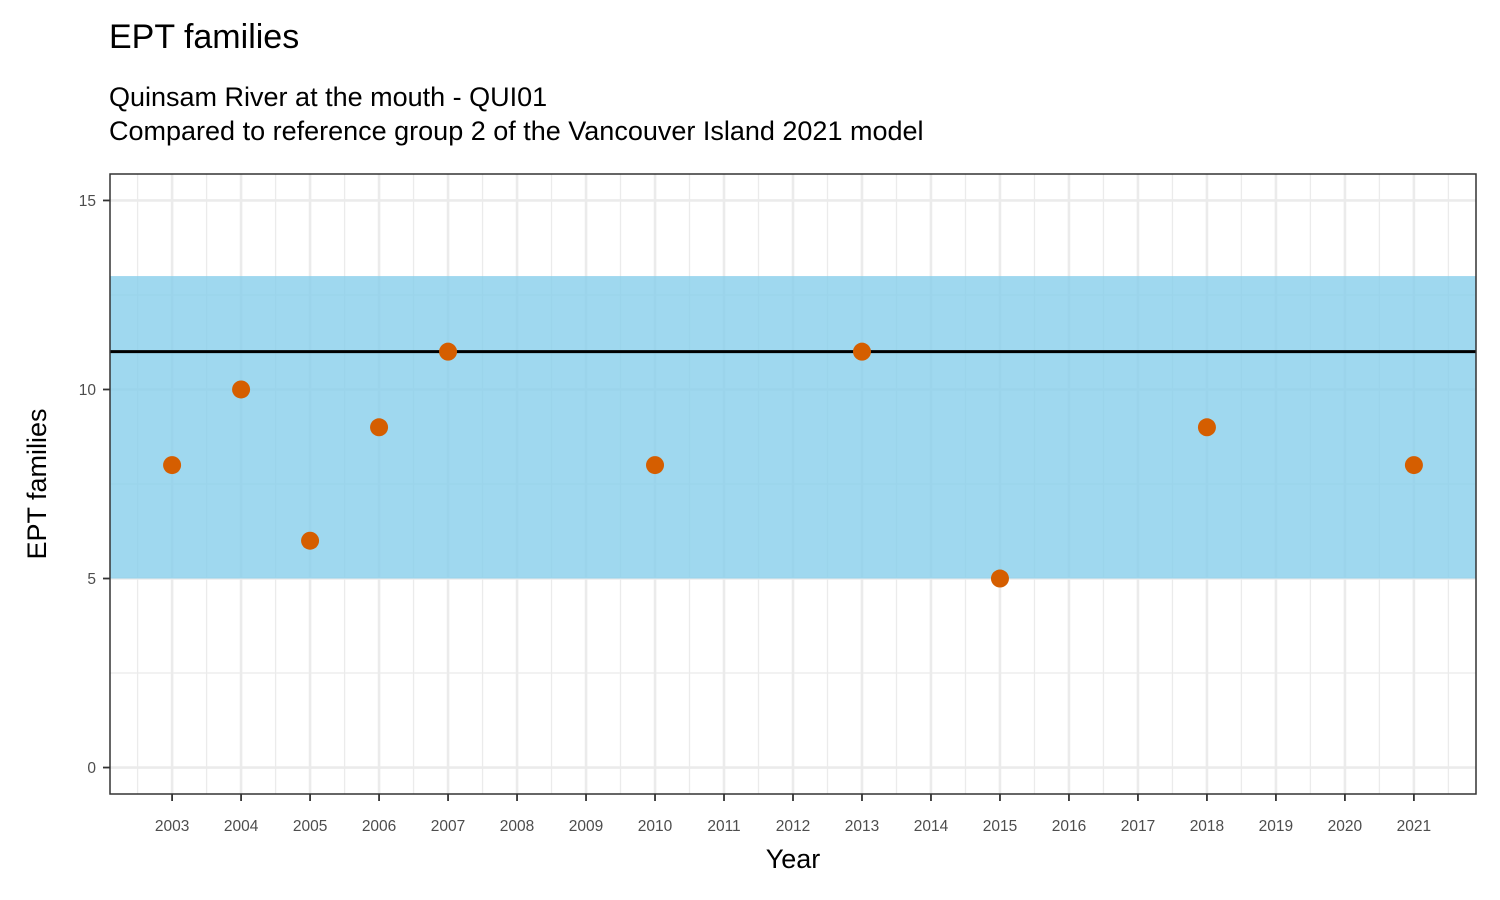 The image size is (1500, 900). Describe the element at coordinates (172, 465) in the screenshot. I see `data-point-2003` at that location.